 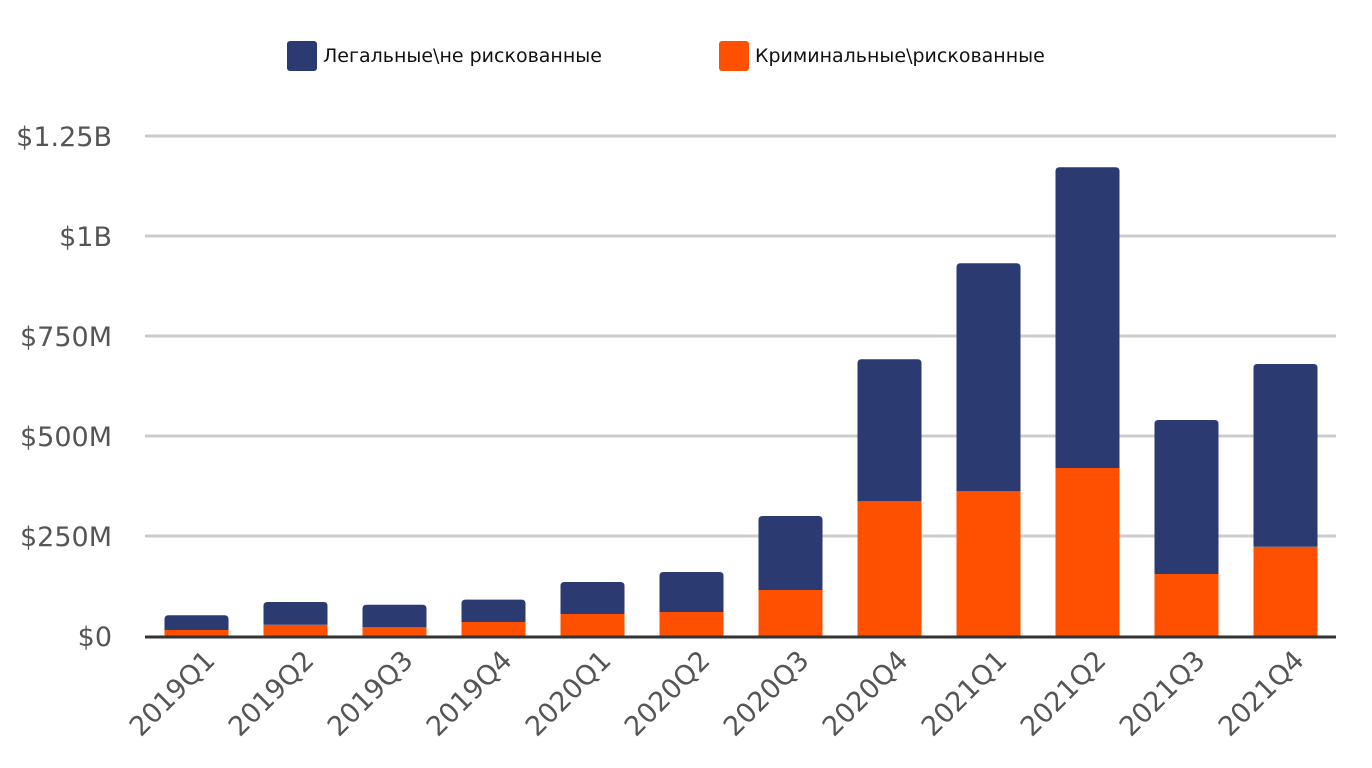 What do you see at coordinates (965, 694) in the screenshot?
I see `x-tick-label: 2021Q1` at bounding box center [965, 694].